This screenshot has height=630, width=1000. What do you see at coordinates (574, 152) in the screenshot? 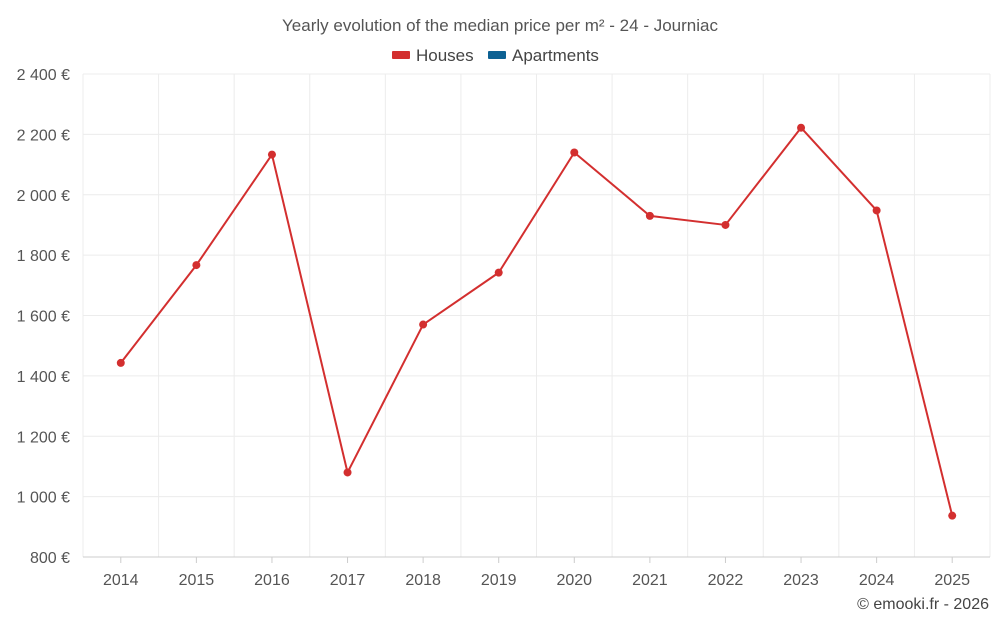
I see `data-point-2020` at bounding box center [574, 152].